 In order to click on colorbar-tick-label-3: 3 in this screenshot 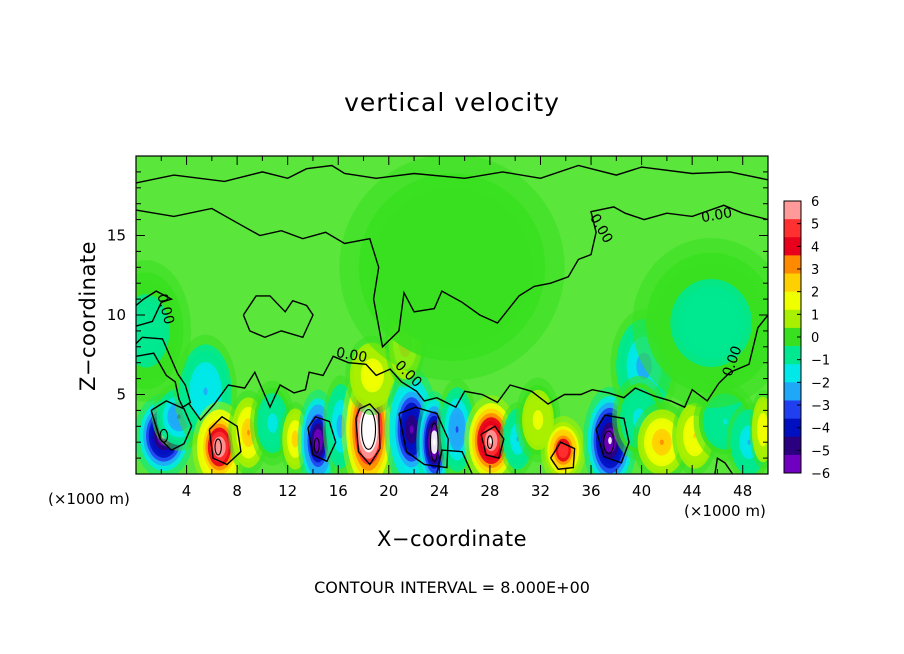, I will do `click(815, 270)`.